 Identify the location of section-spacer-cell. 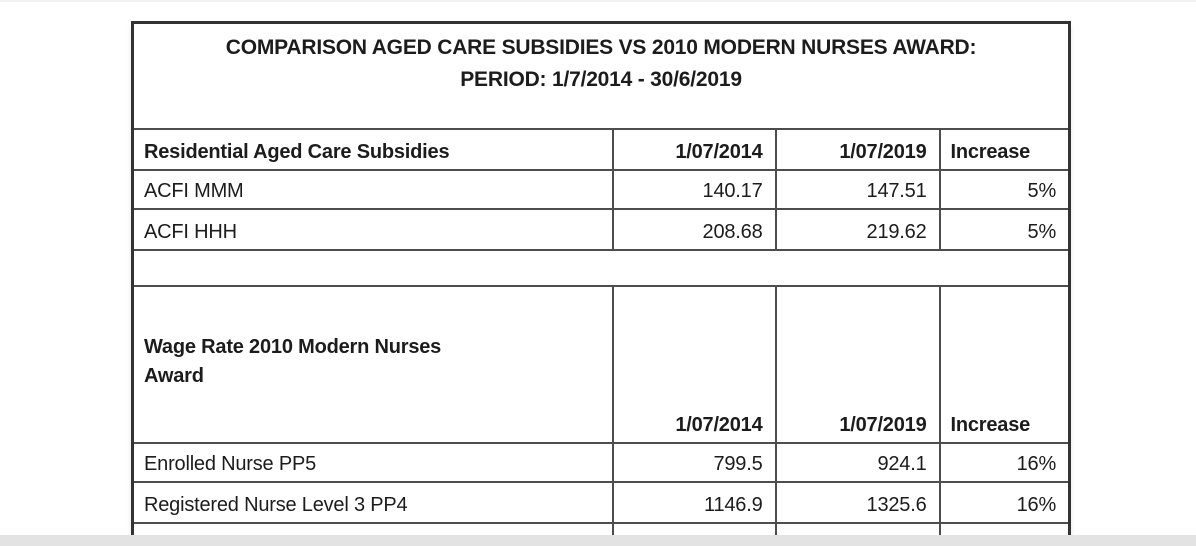
(601, 267).